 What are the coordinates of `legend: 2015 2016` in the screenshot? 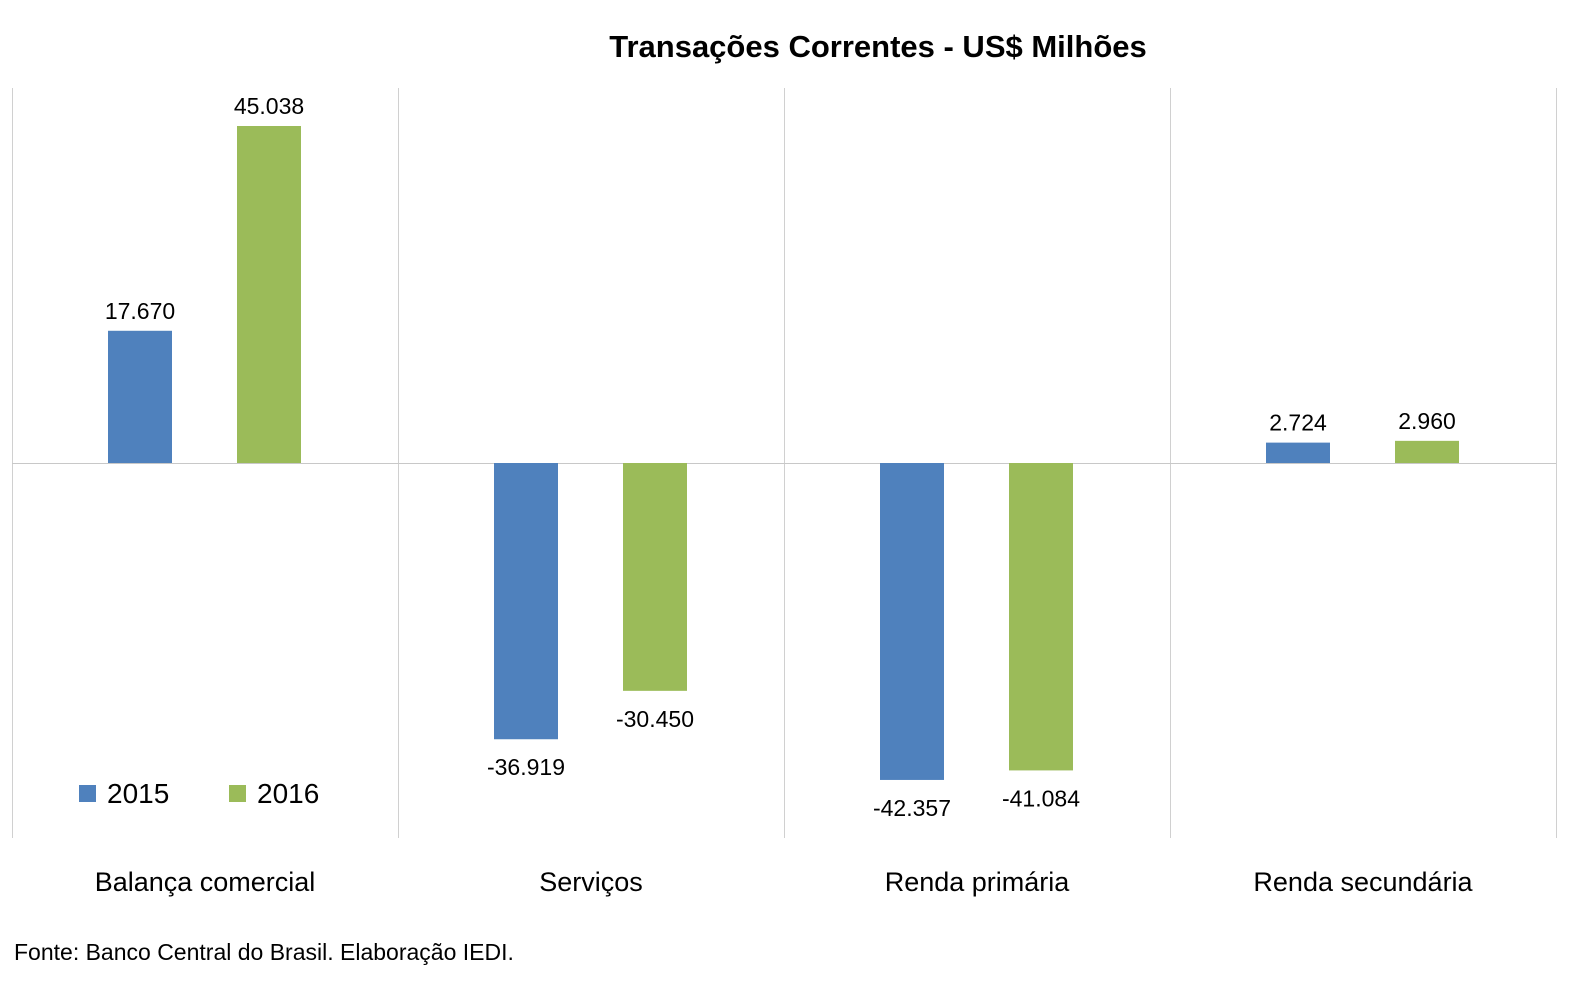 It's located at (199, 793).